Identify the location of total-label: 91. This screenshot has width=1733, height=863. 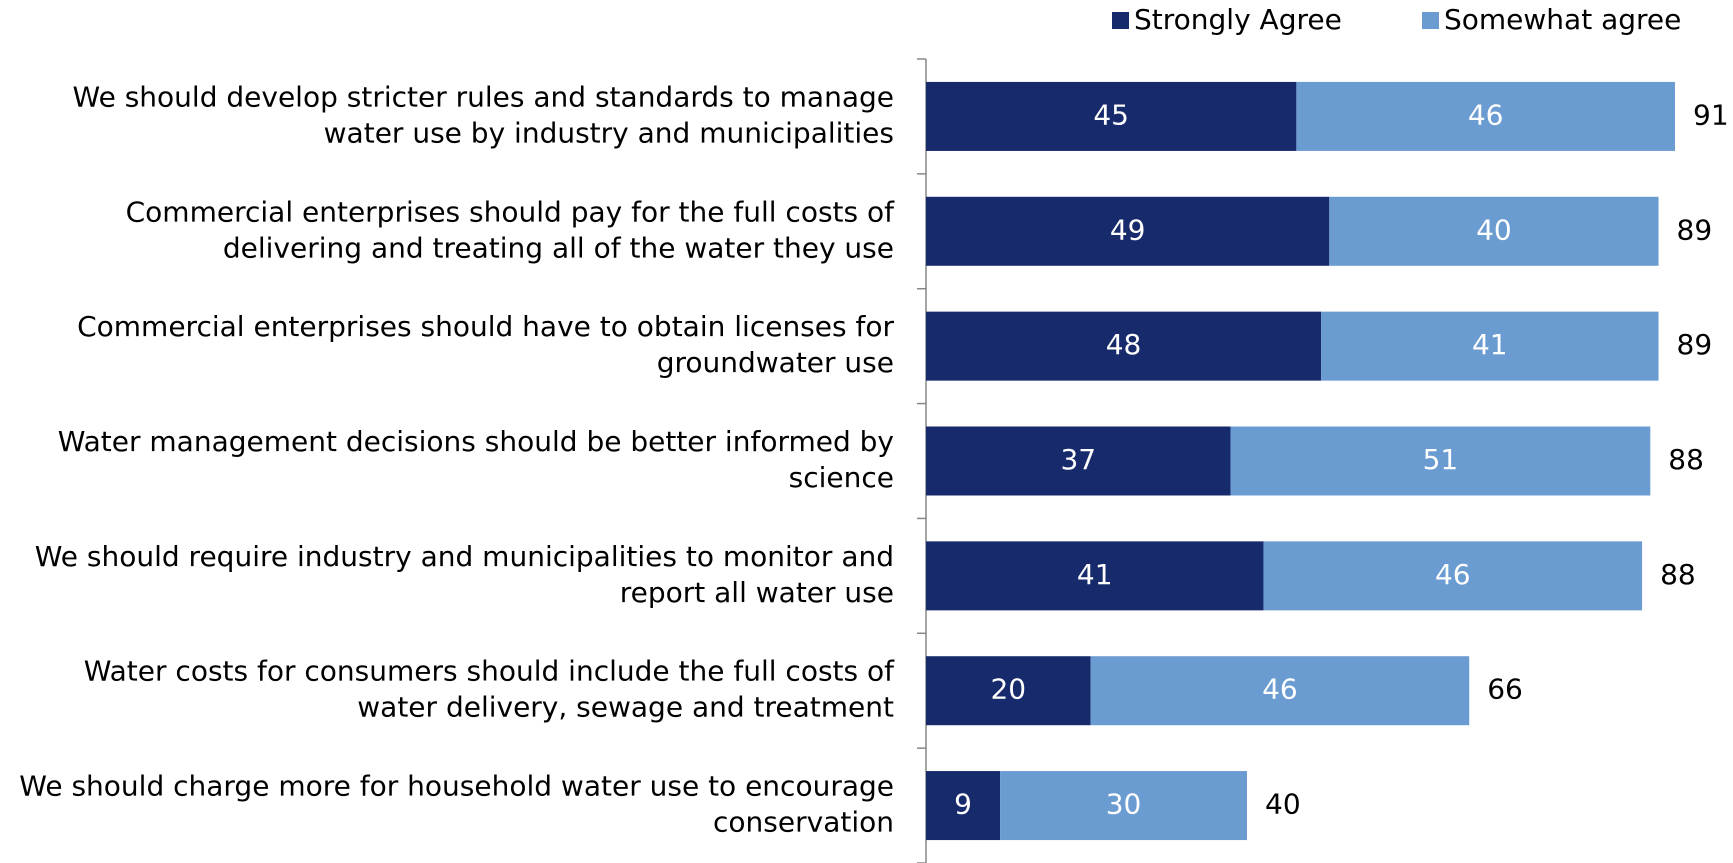
(1711, 114).